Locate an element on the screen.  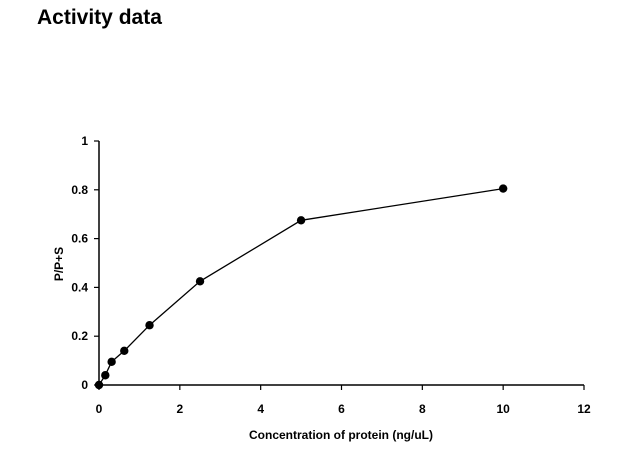
y-tick-label: 0.2 is located at coordinates (79, 336).